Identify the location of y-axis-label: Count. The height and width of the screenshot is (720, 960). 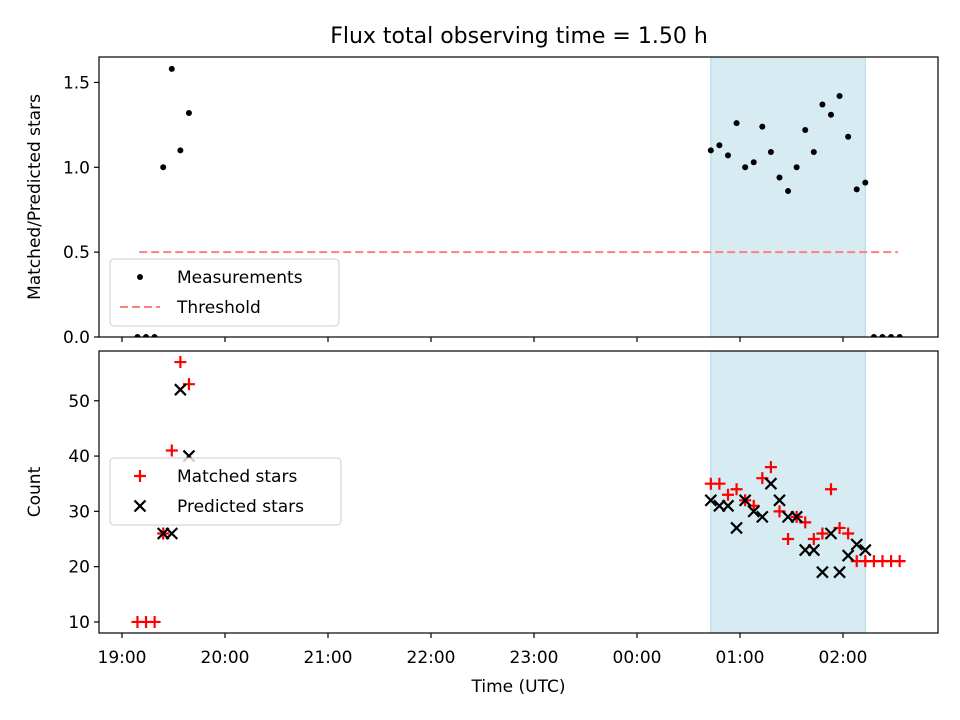
(35, 491).